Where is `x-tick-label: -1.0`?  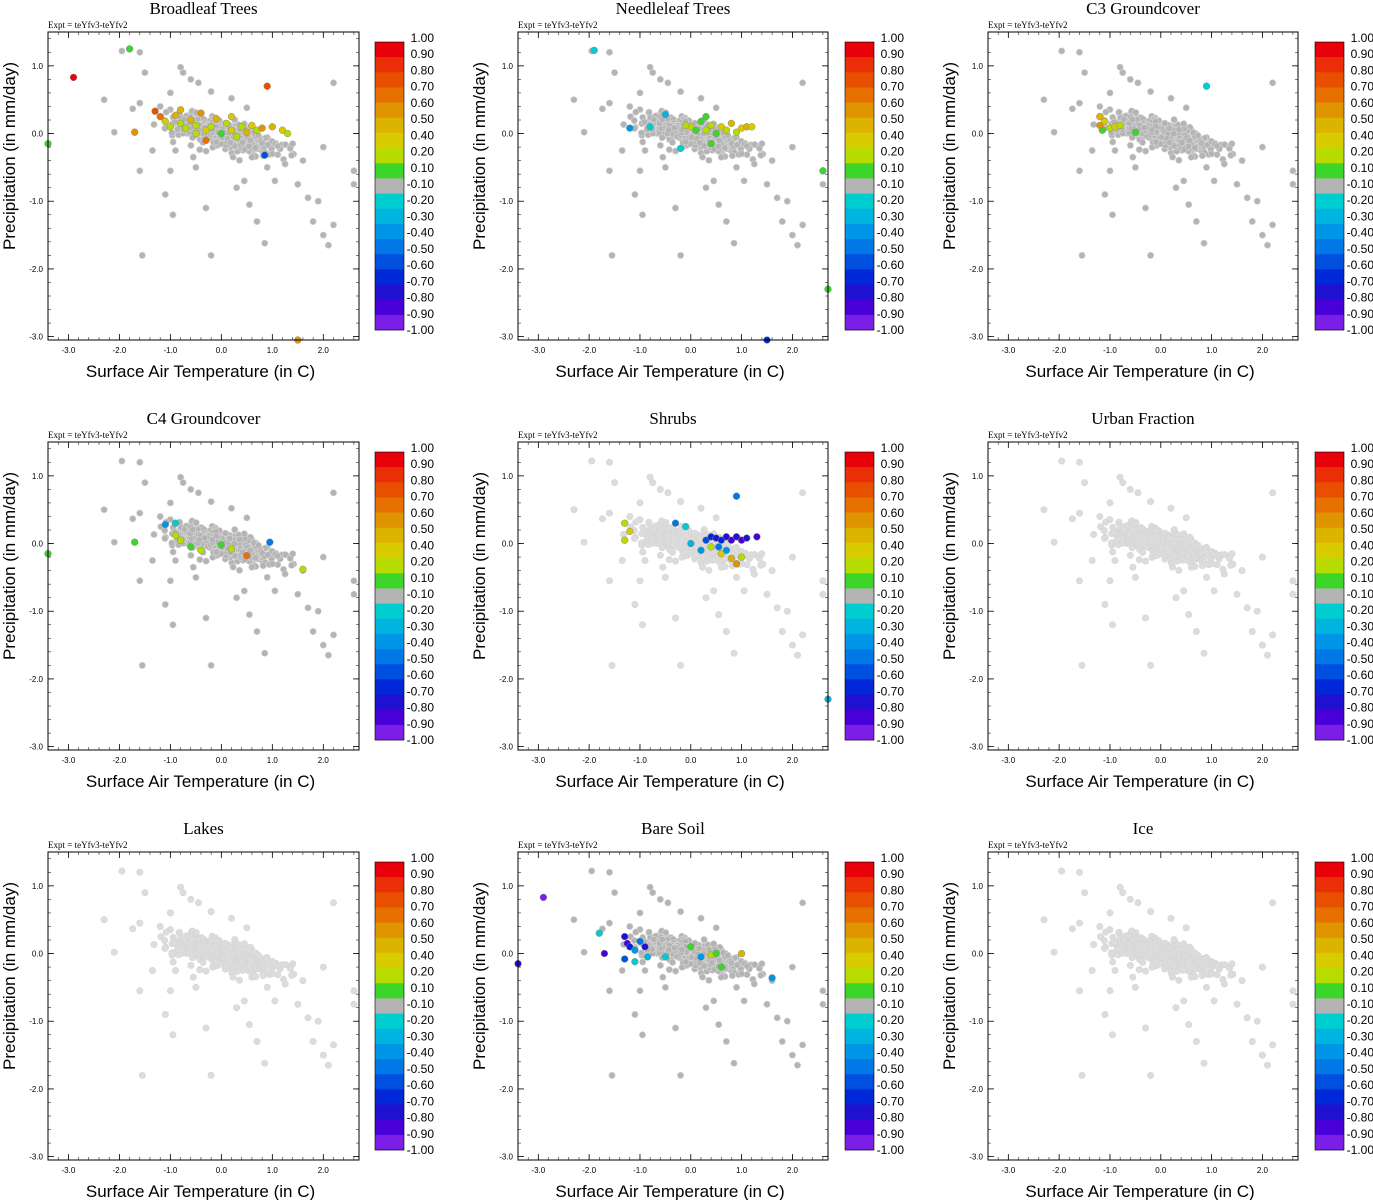 x-tick-label: -1.0 is located at coordinates (1110, 350).